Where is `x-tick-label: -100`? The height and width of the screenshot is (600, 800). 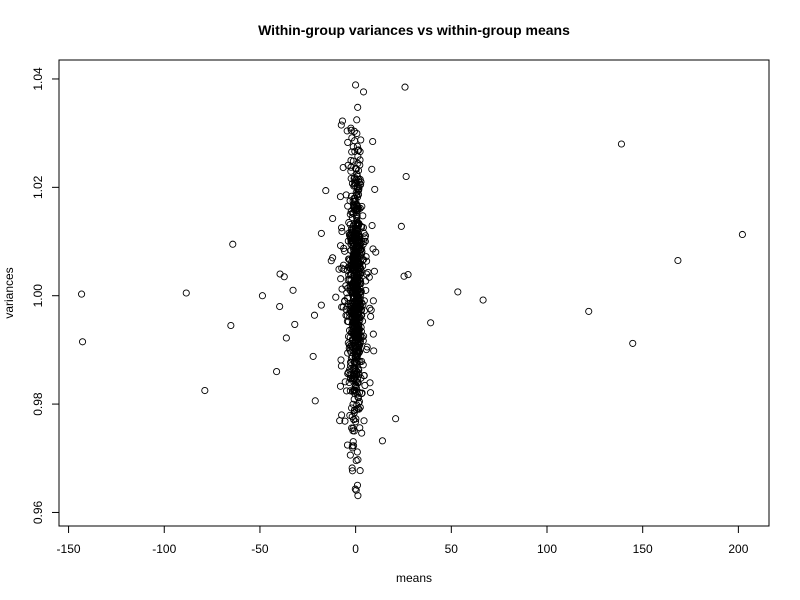
x-tick-label: -100 is located at coordinates (164, 549).